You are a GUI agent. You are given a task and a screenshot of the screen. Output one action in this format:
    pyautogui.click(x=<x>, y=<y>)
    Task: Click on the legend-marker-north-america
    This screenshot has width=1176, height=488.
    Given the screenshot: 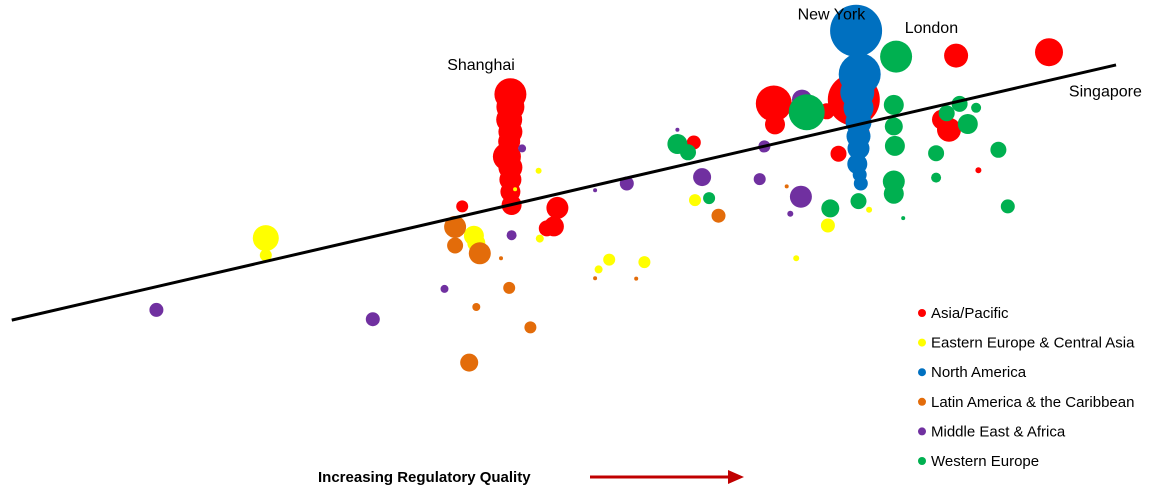 What is the action you would take?
    pyautogui.click(x=922, y=372)
    